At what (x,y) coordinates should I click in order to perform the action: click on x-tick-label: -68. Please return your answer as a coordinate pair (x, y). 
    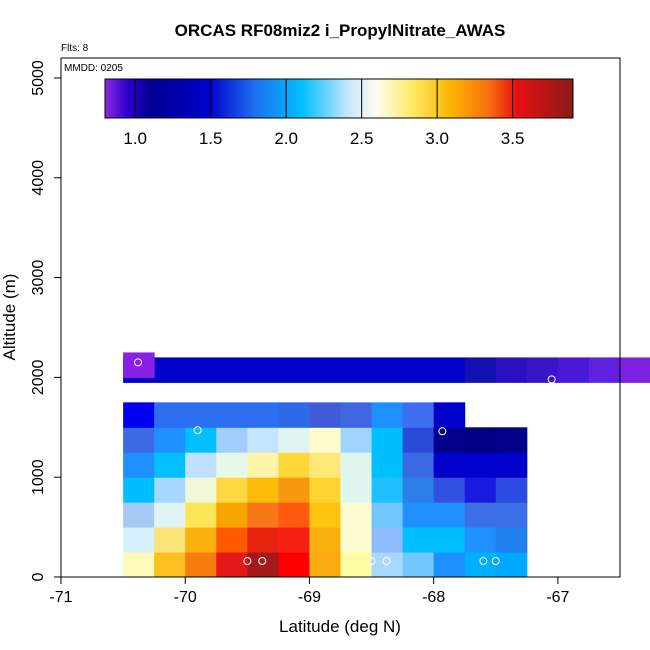
    Looking at the image, I should click on (433, 597).